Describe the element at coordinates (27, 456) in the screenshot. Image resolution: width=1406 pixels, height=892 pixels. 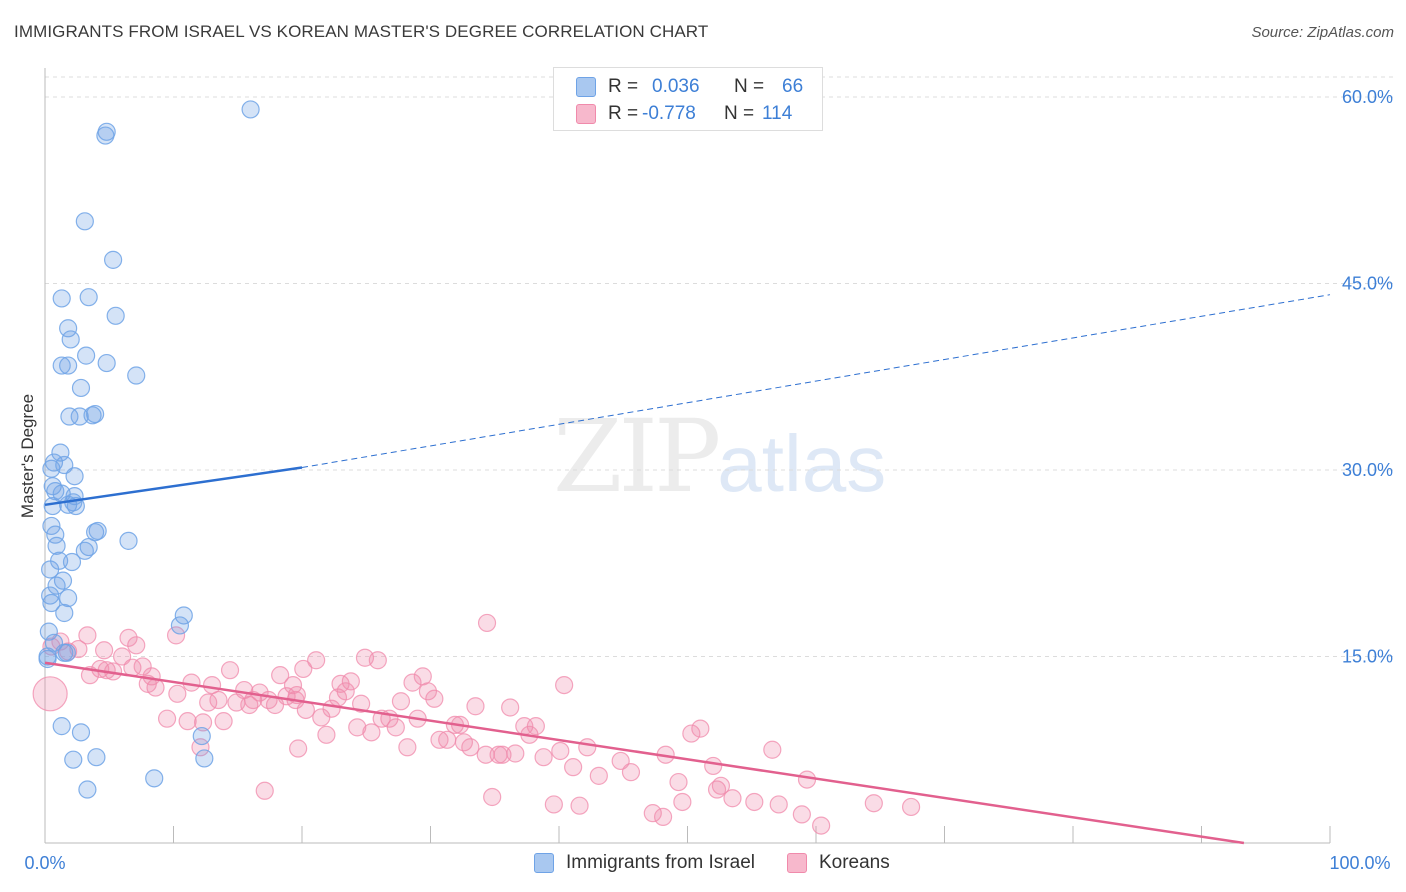
I see `y-axis-label: Master's Degree` at that location.